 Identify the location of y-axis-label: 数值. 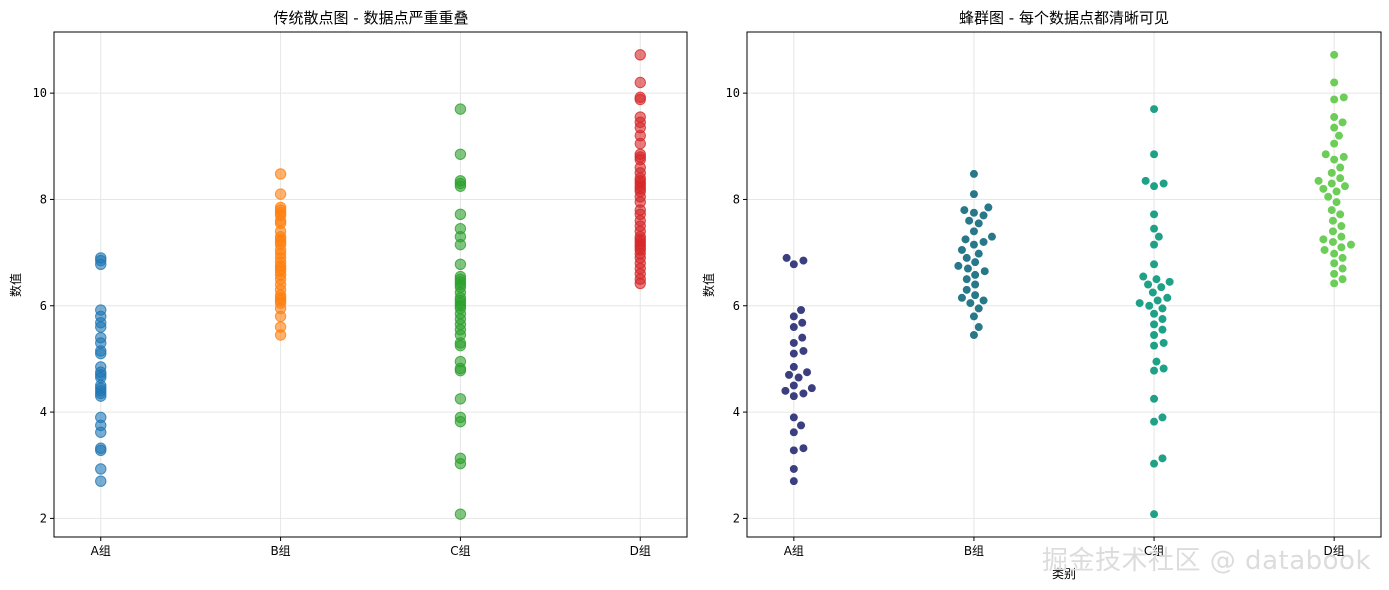
(15, 285).